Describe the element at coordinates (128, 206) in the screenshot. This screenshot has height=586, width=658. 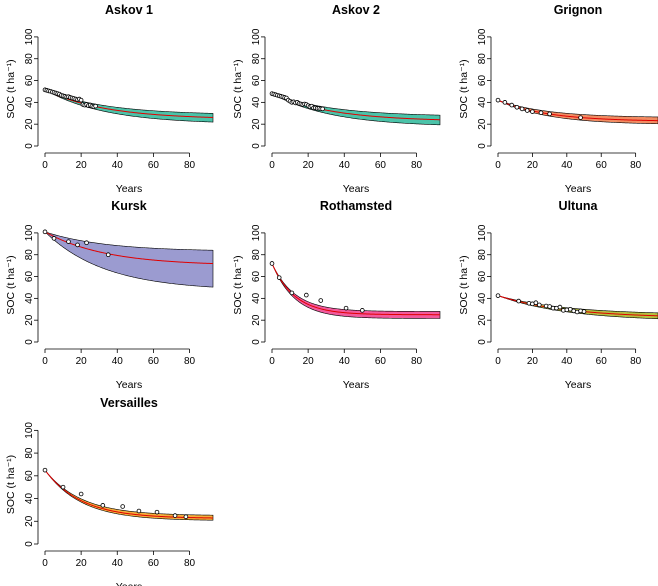
I see `chart-title: Kursk` at that location.